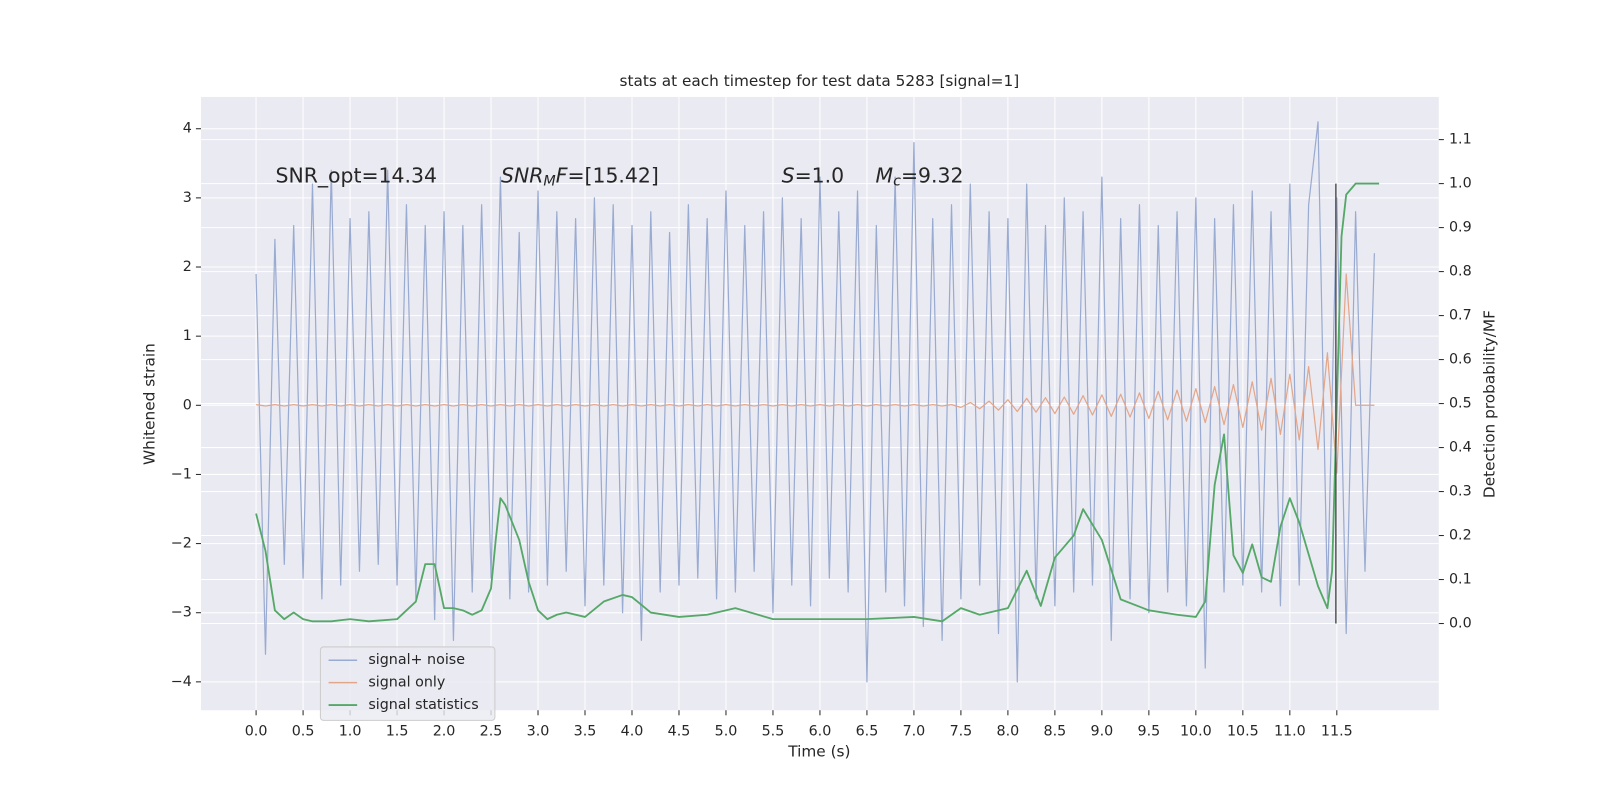 The height and width of the screenshot is (800, 1600). Describe the element at coordinates (773, 732) in the screenshot. I see `x-tick-label: 5.5` at that location.